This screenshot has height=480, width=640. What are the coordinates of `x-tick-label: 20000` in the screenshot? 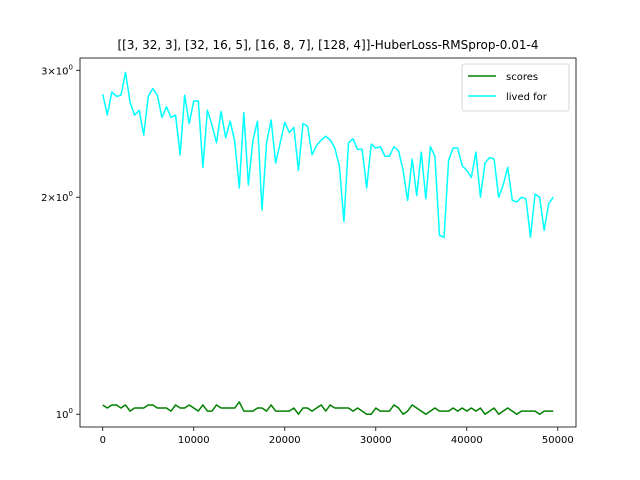 It's located at (285, 440).